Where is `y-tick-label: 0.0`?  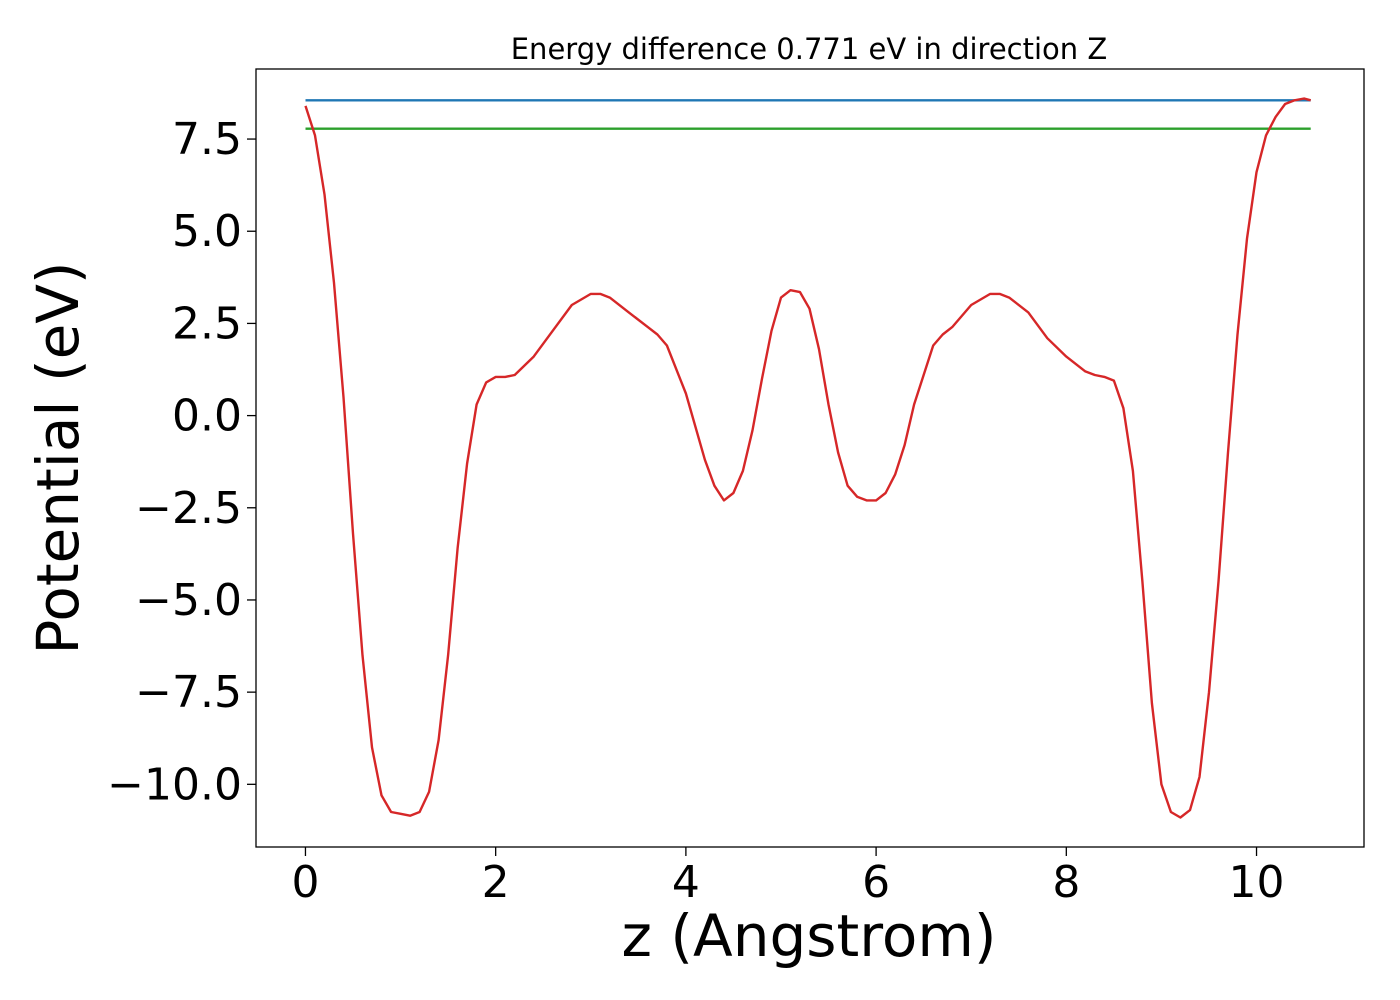 y-tick-label: 0.0 is located at coordinates (207, 416).